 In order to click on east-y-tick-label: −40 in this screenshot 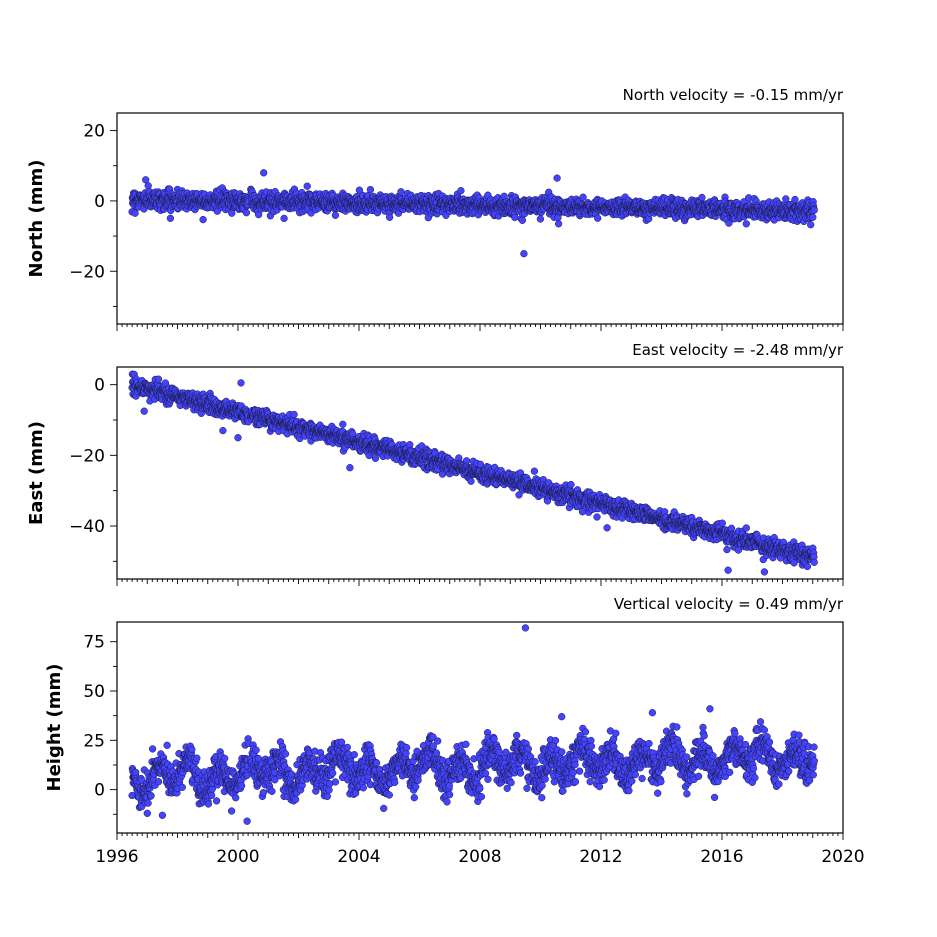, I will do `click(87, 527)`.